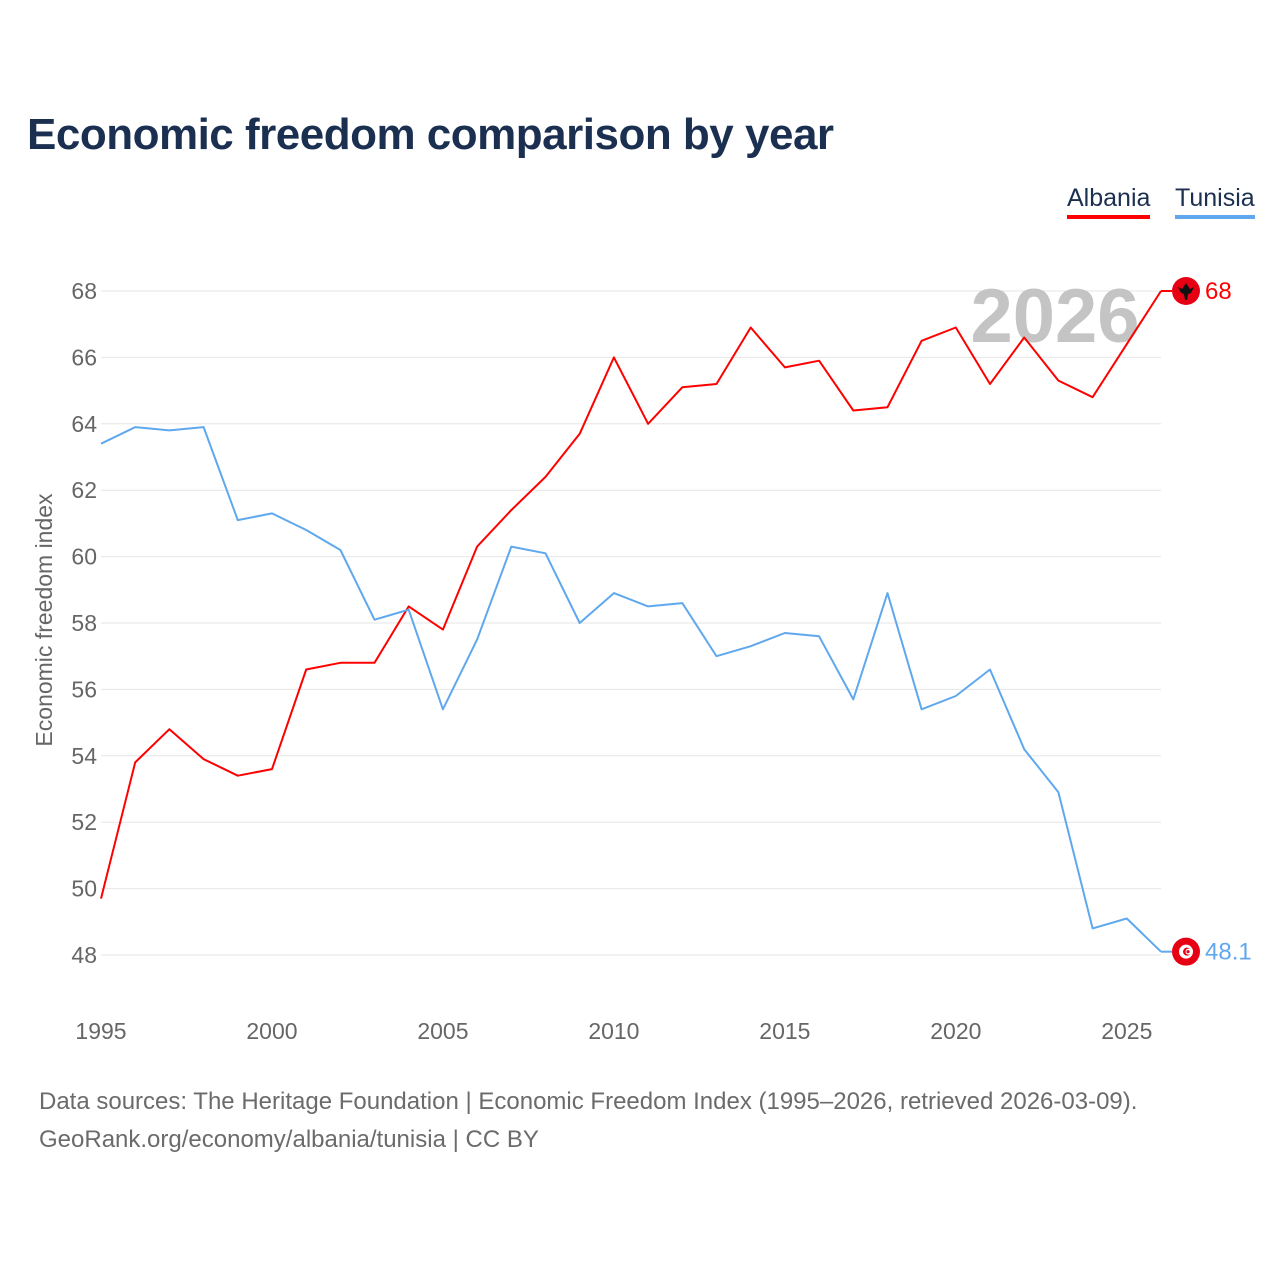 This screenshot has width=1280, height=1280. I want to click on legend-item-tunisia: Tunisia, so click(1215, 201).